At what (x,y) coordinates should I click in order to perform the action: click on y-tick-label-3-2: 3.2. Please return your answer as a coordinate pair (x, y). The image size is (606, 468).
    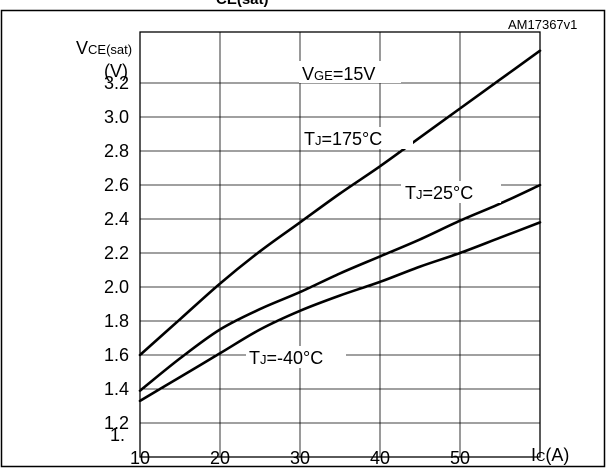
    Looking at the image, I should click on (116, 83).